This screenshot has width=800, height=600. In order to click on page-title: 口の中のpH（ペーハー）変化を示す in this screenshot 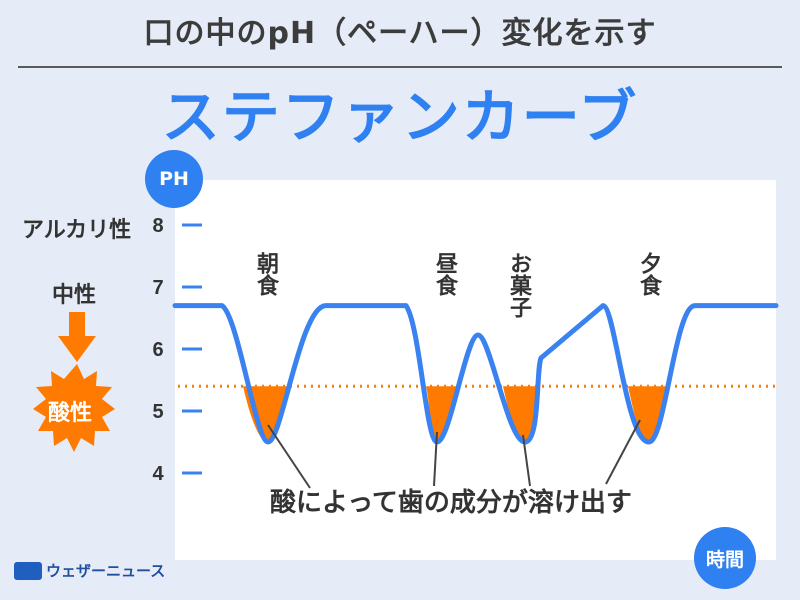, I will do `click(400, 33)`.